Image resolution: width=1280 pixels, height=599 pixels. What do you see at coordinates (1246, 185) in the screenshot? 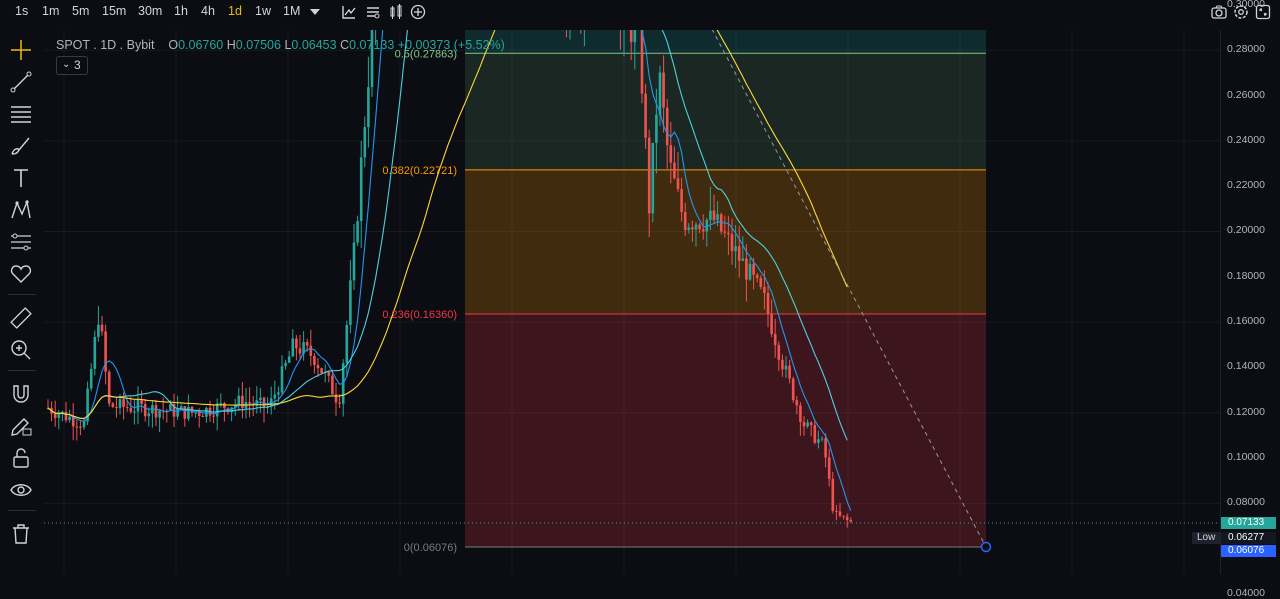
I see `price-tick: 0.22000` at bounding box center [1246, 185].